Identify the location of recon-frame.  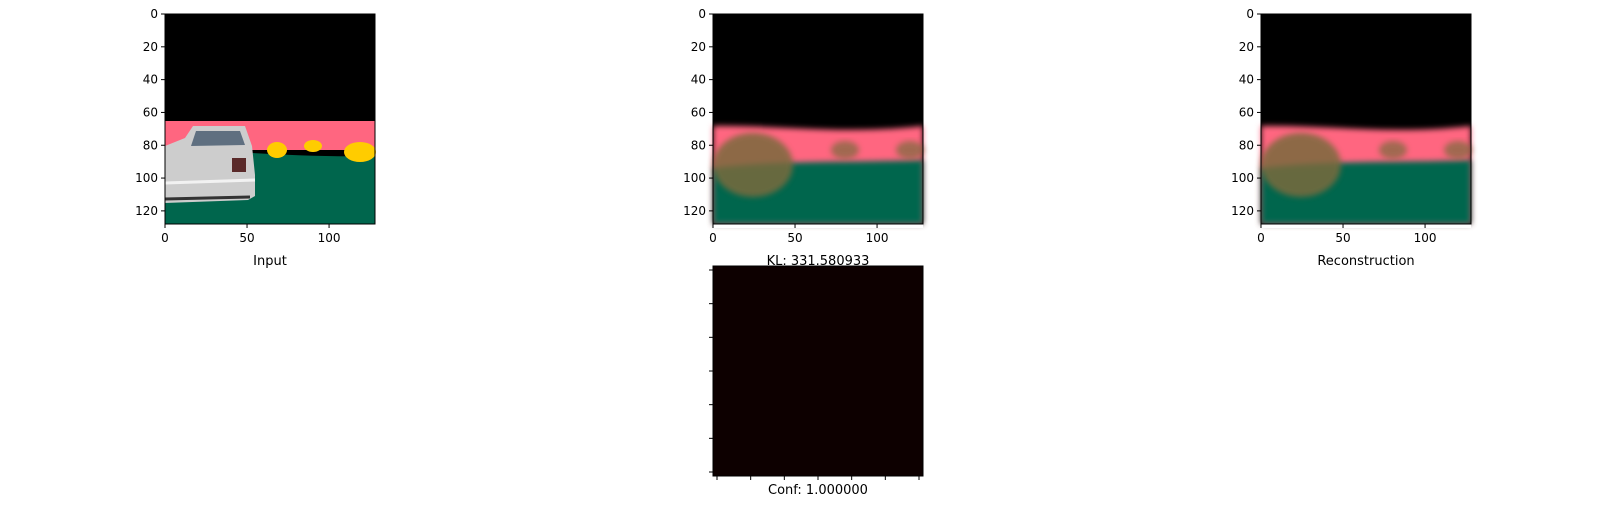
(1366, 119).